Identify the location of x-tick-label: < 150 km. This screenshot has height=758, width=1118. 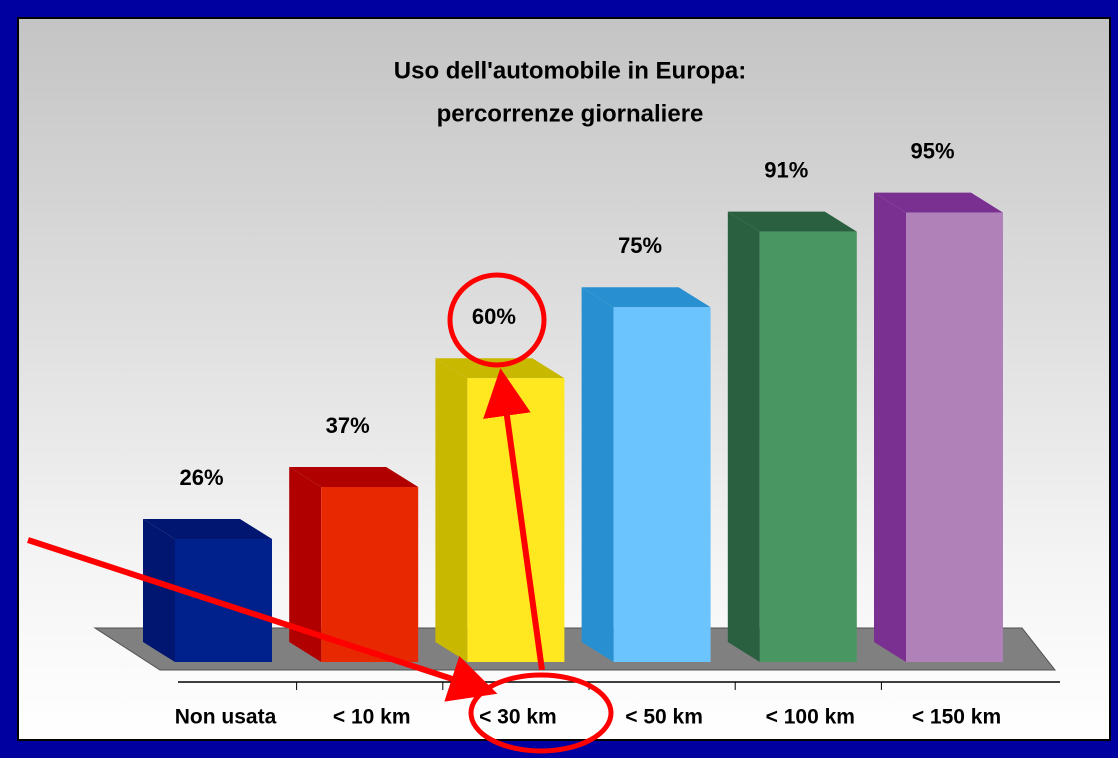
(956, 717).